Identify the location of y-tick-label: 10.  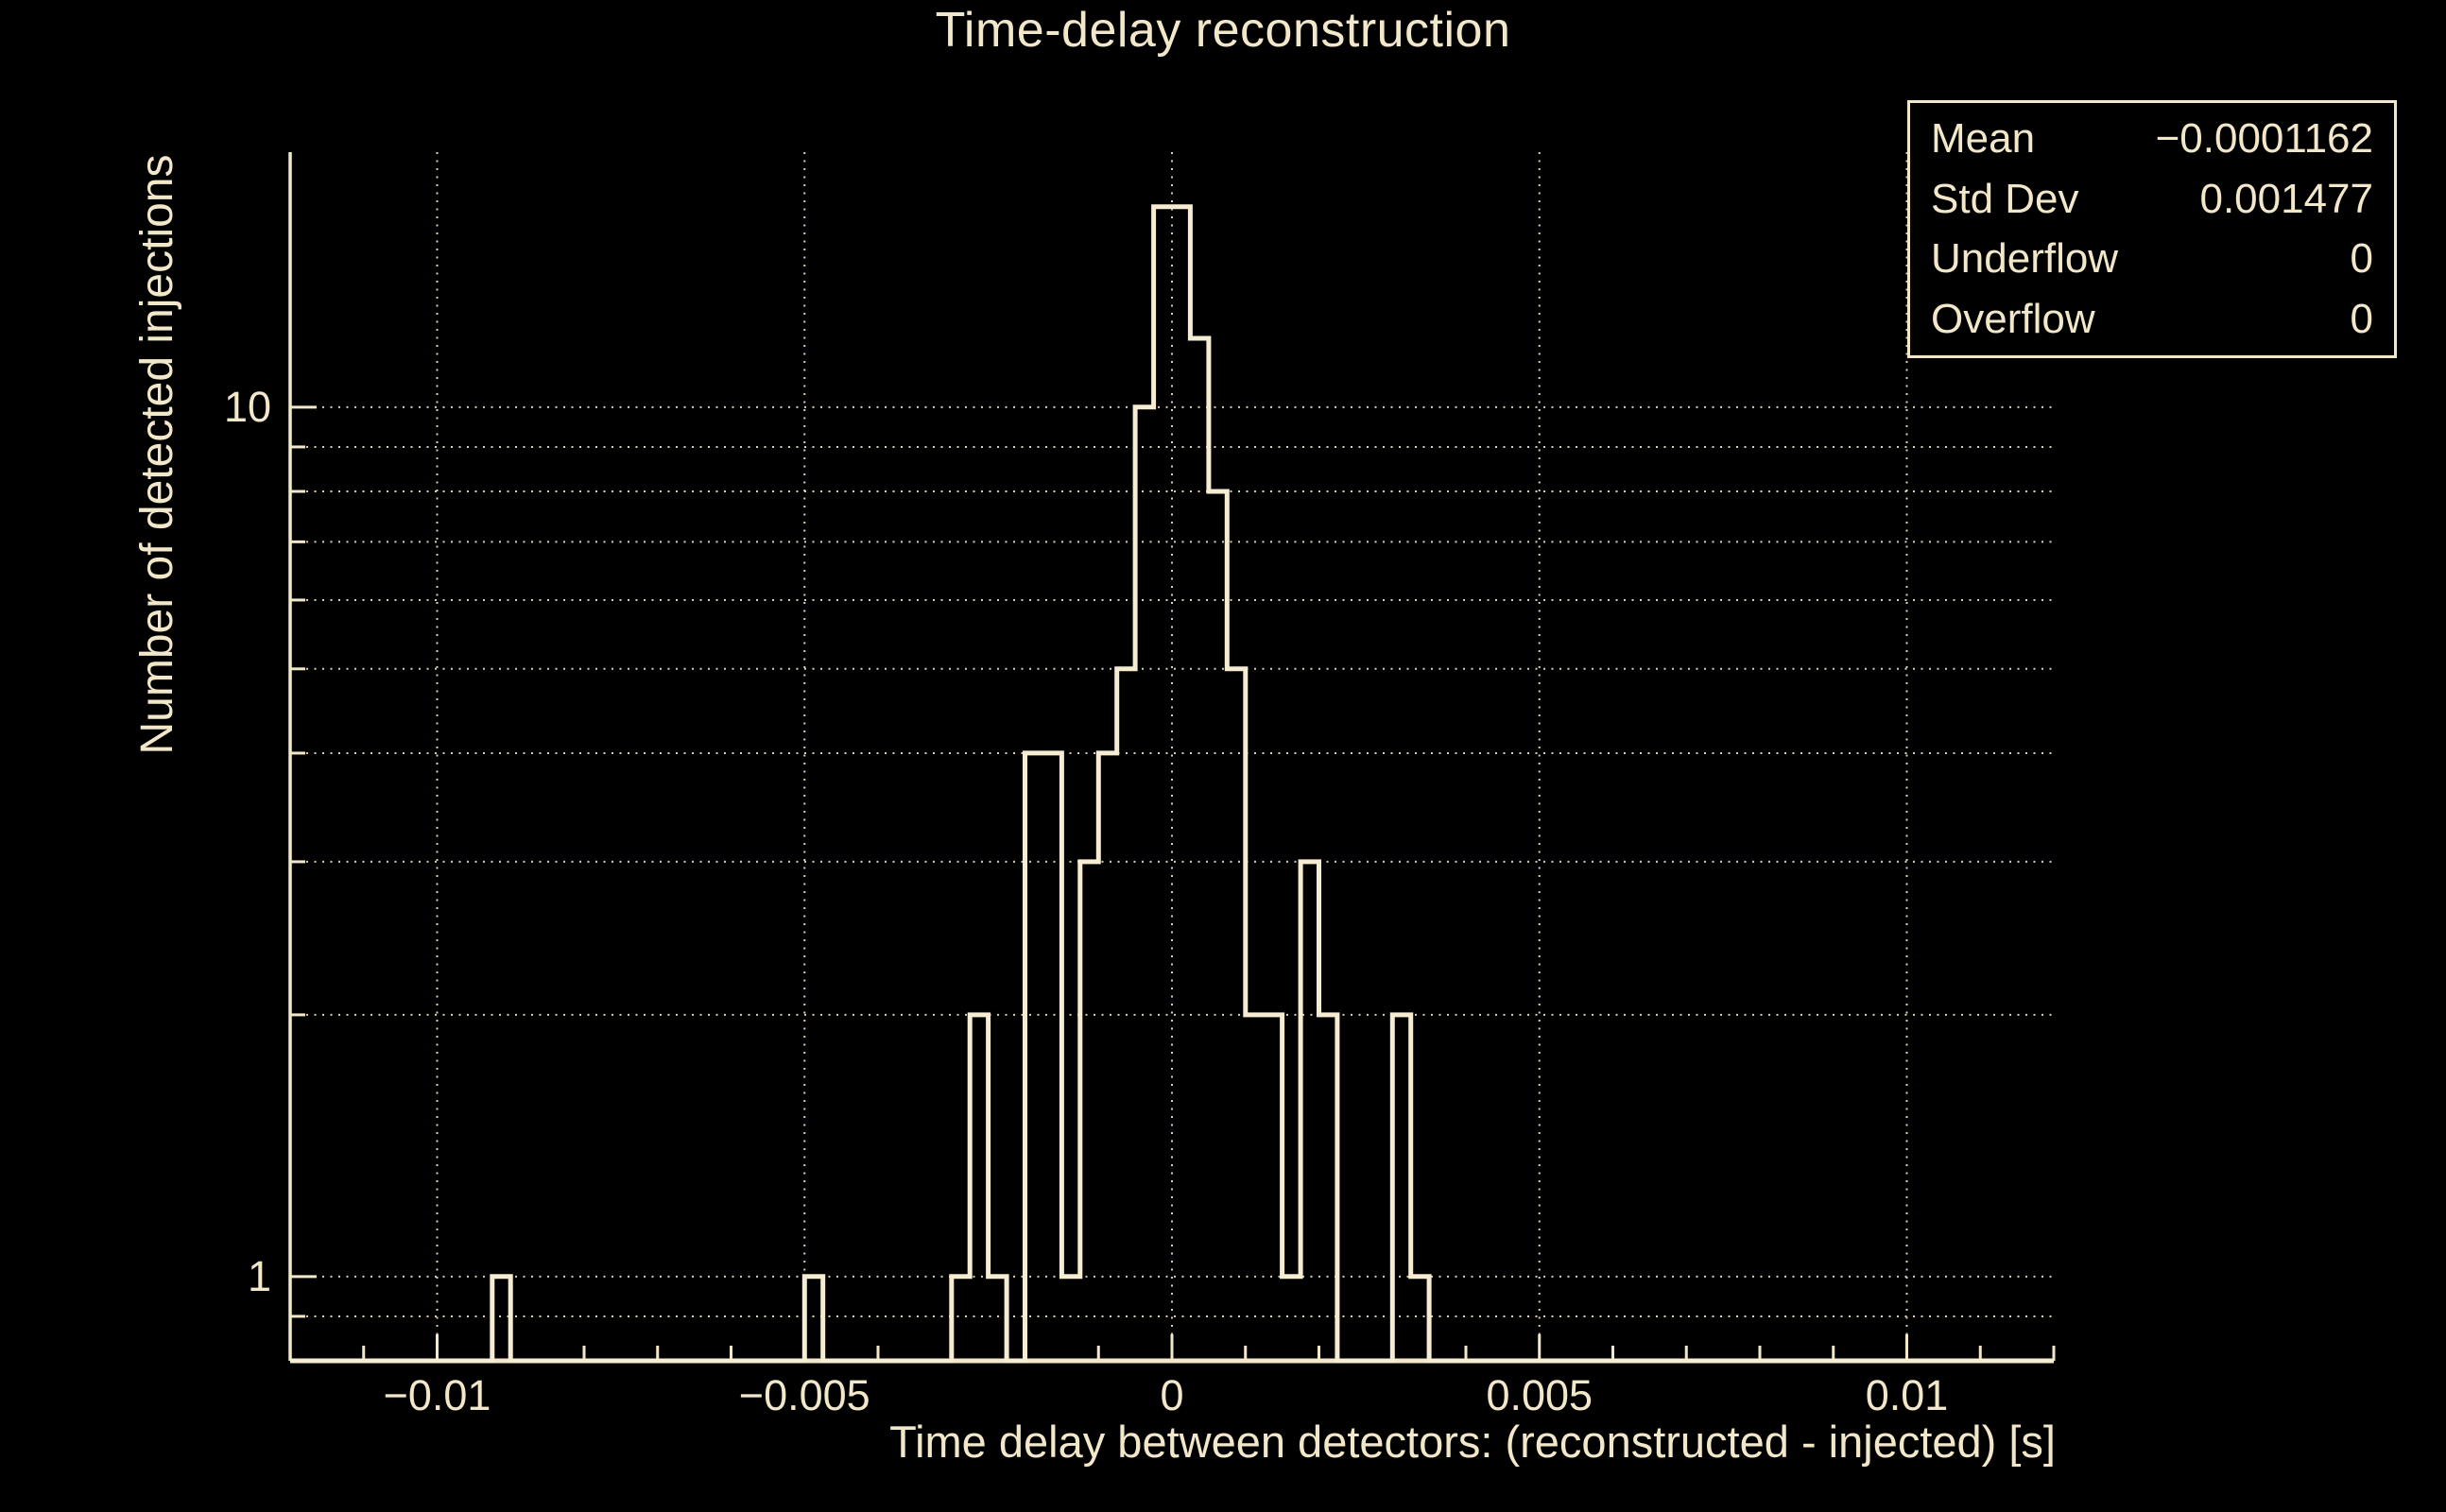
(247, 406).